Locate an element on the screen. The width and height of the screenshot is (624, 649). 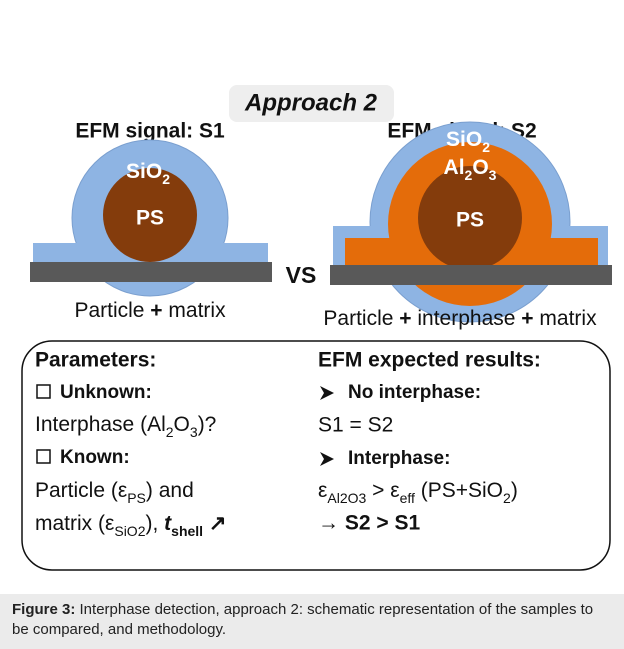
left-shell-label: SiO2 is located at coordinates (148, 173).